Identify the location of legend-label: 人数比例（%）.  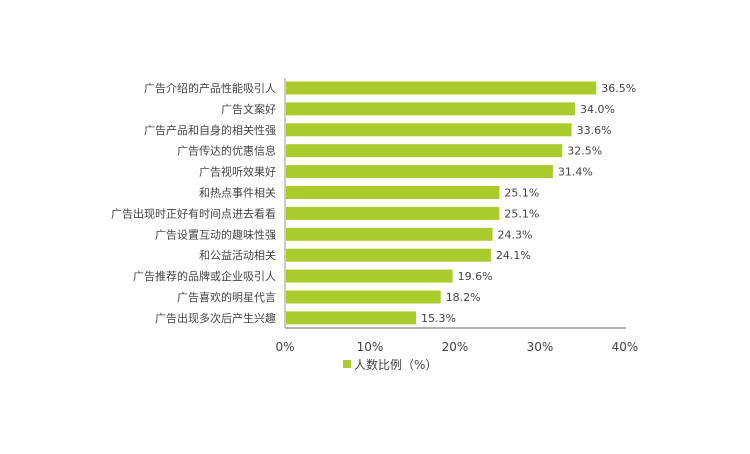
(395, 364).